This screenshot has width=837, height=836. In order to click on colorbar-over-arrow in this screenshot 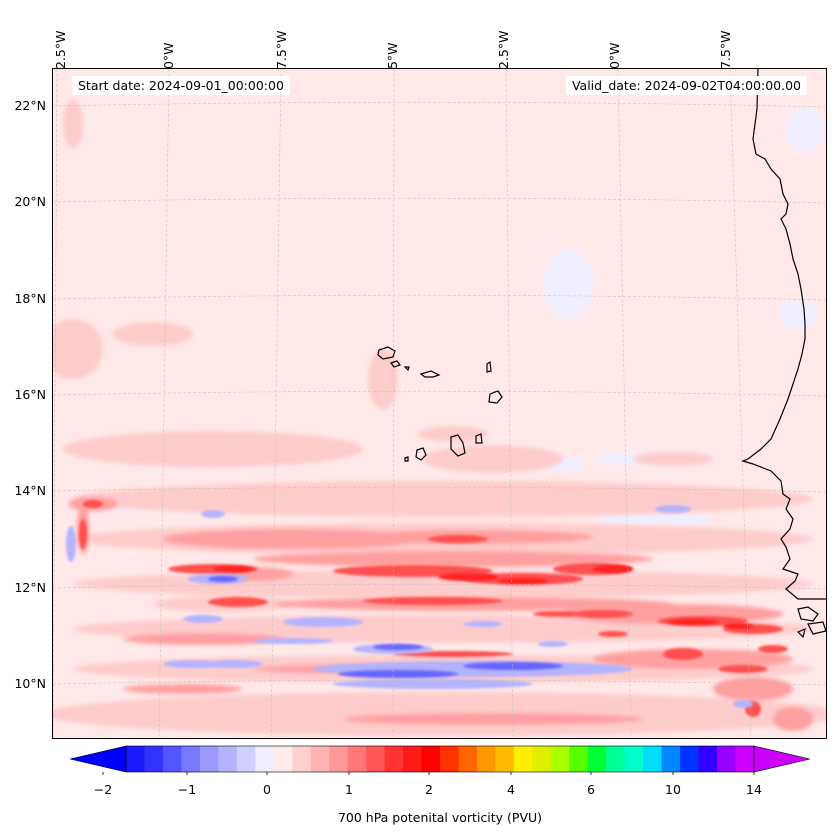, I will do `click(781, 759)`.